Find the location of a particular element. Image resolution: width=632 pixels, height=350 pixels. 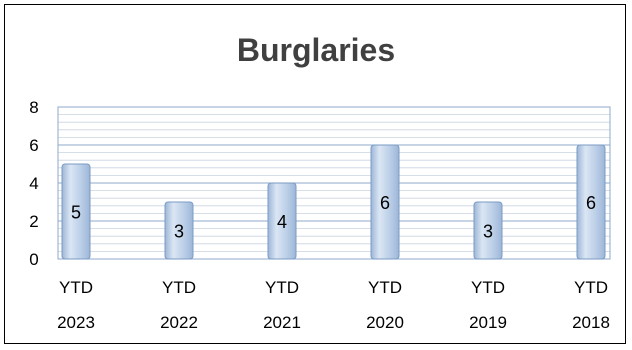

y-tick-label: 4 is located at coordinates (33, 183).